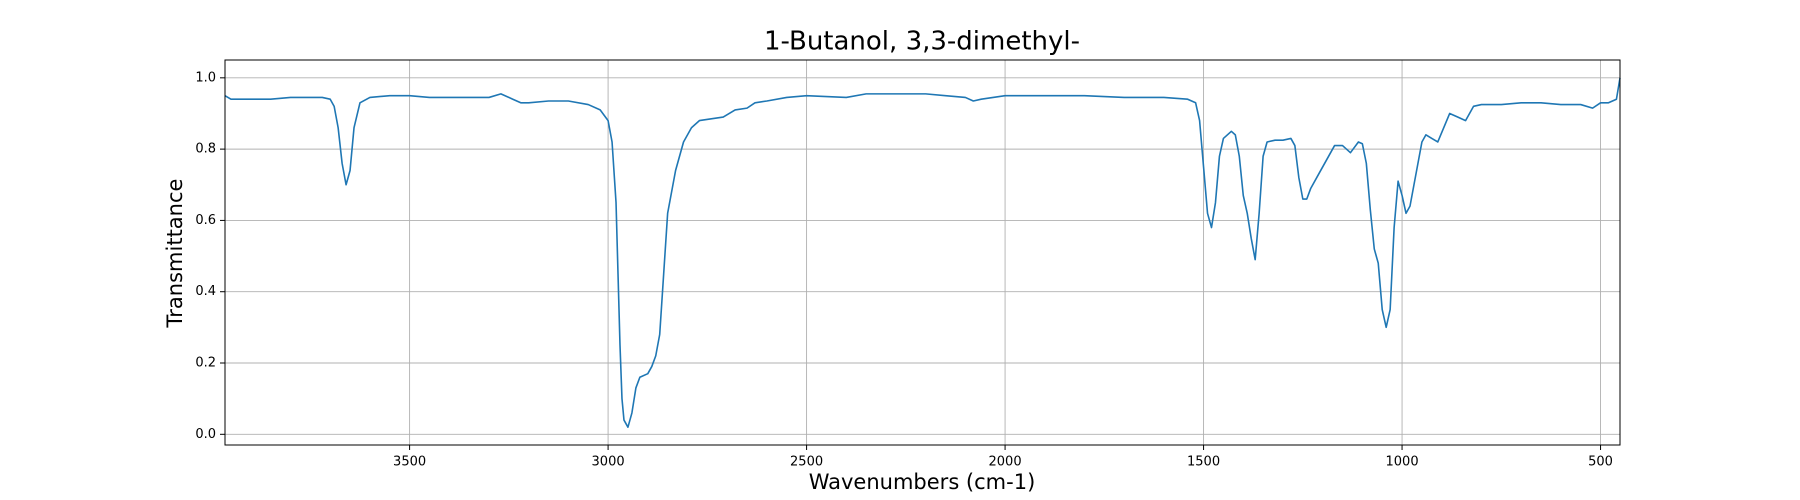  What do you see at coordinates (608, 462) in the screenshot?
I see `x-tick-label: 3000` at bounding box center [608, 462].